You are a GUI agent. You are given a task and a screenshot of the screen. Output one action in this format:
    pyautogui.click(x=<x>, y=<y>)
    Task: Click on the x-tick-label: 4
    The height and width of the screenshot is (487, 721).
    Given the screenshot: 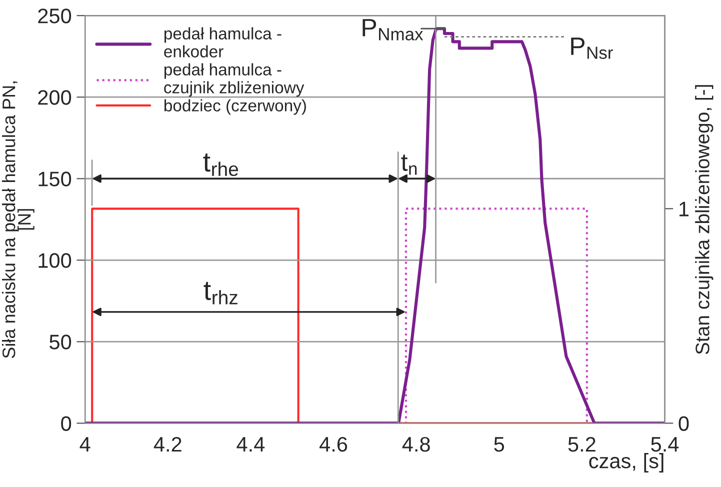 What is the action you would take?
    pyautogui.click(x=85, y=444)
    